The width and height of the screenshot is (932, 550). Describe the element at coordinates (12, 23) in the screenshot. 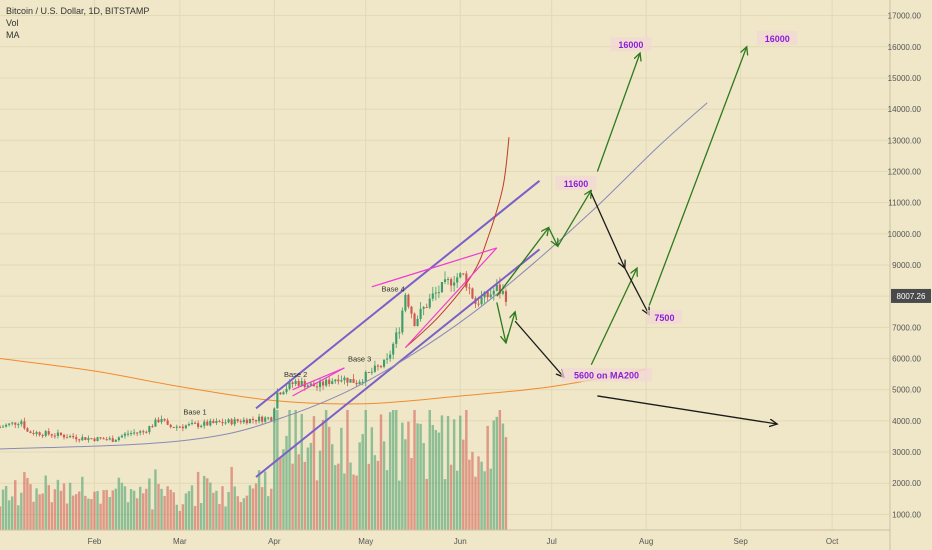

I see `volume-indicator-label: Vol` at that location.